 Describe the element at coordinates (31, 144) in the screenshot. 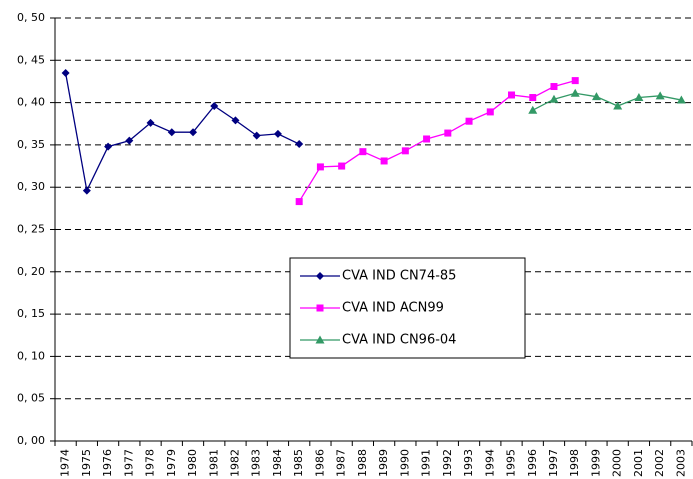

I see `y-tick-label: 0, 35` at that location.